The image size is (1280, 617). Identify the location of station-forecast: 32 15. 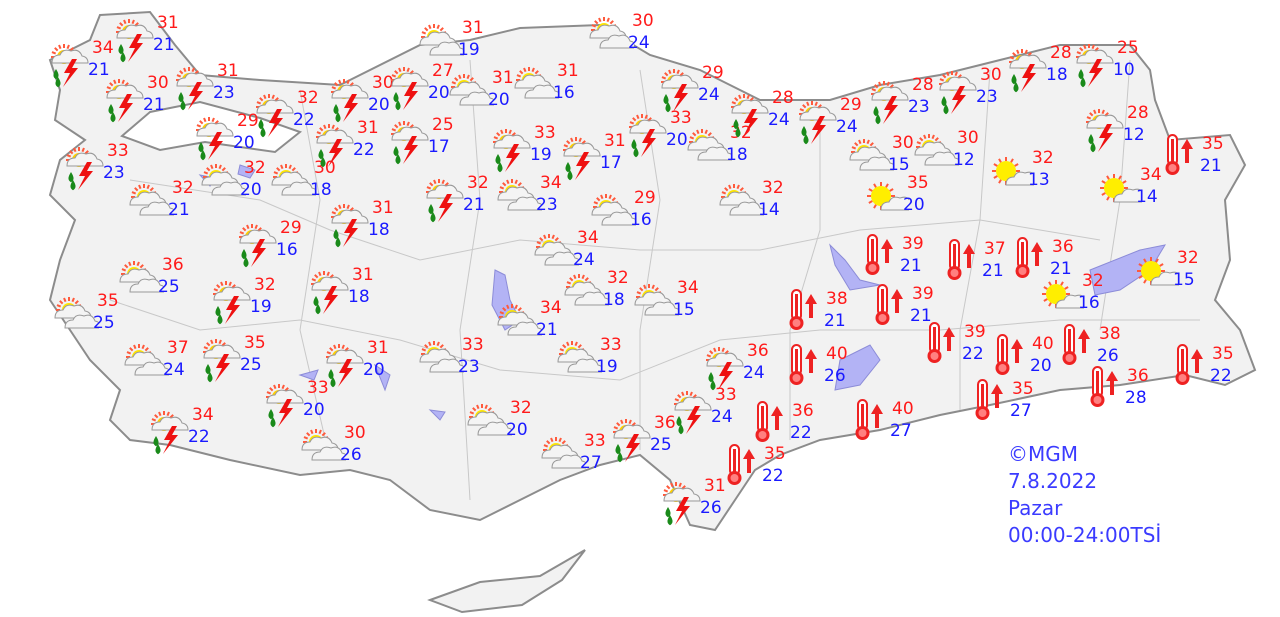
(1168, 269).